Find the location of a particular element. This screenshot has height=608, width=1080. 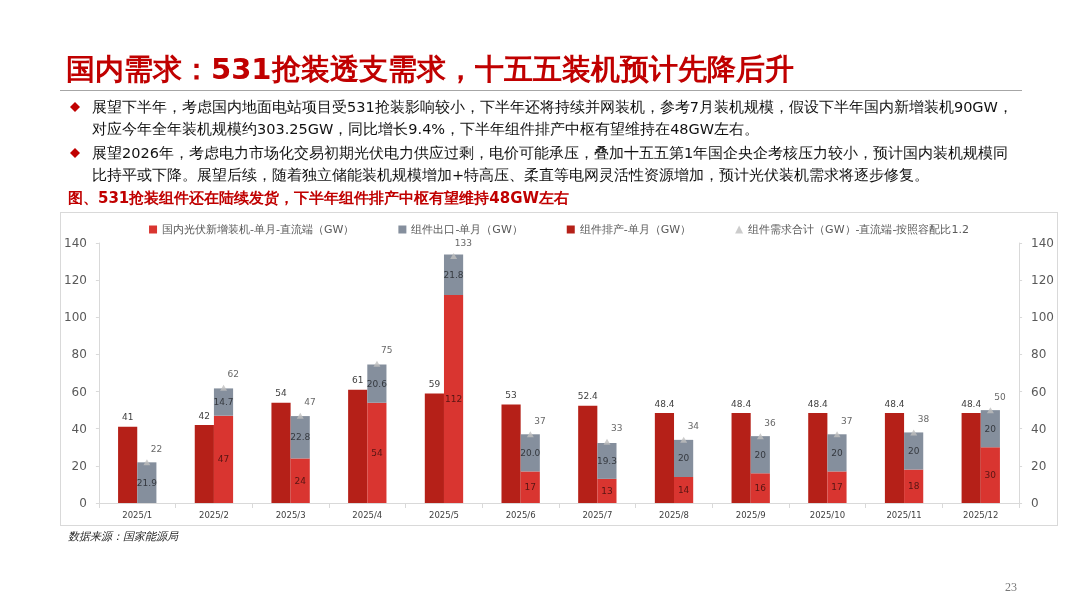

data-label: 50 is located at coordinates (1000, 396).